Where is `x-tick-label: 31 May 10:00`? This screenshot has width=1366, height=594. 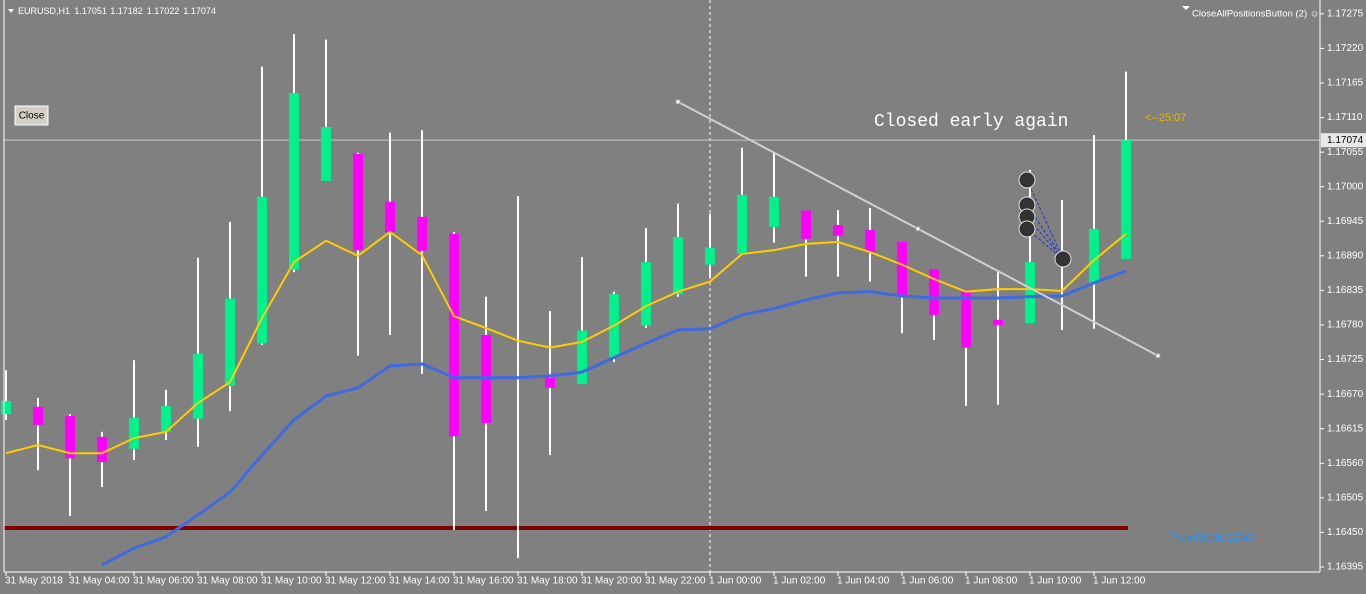
x-tick-label: 31 May 10:00 is located at coordinates (291, 581).